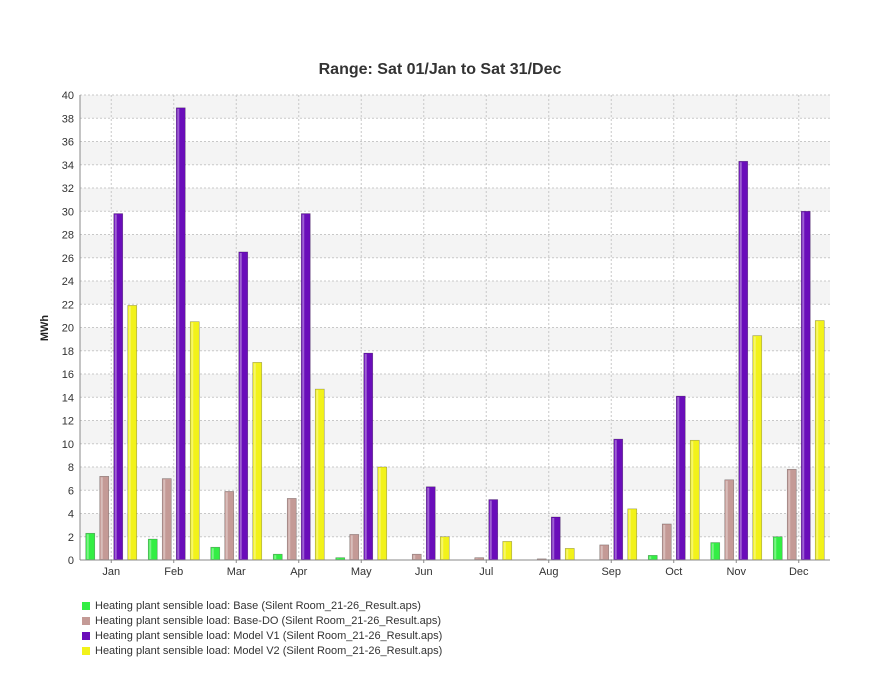 The height and width of the screenshot is (699, 870). Describe the element at coordinates (486, 572) in the screenshot. I see `x-tick-label-jul: Jul` at that location.